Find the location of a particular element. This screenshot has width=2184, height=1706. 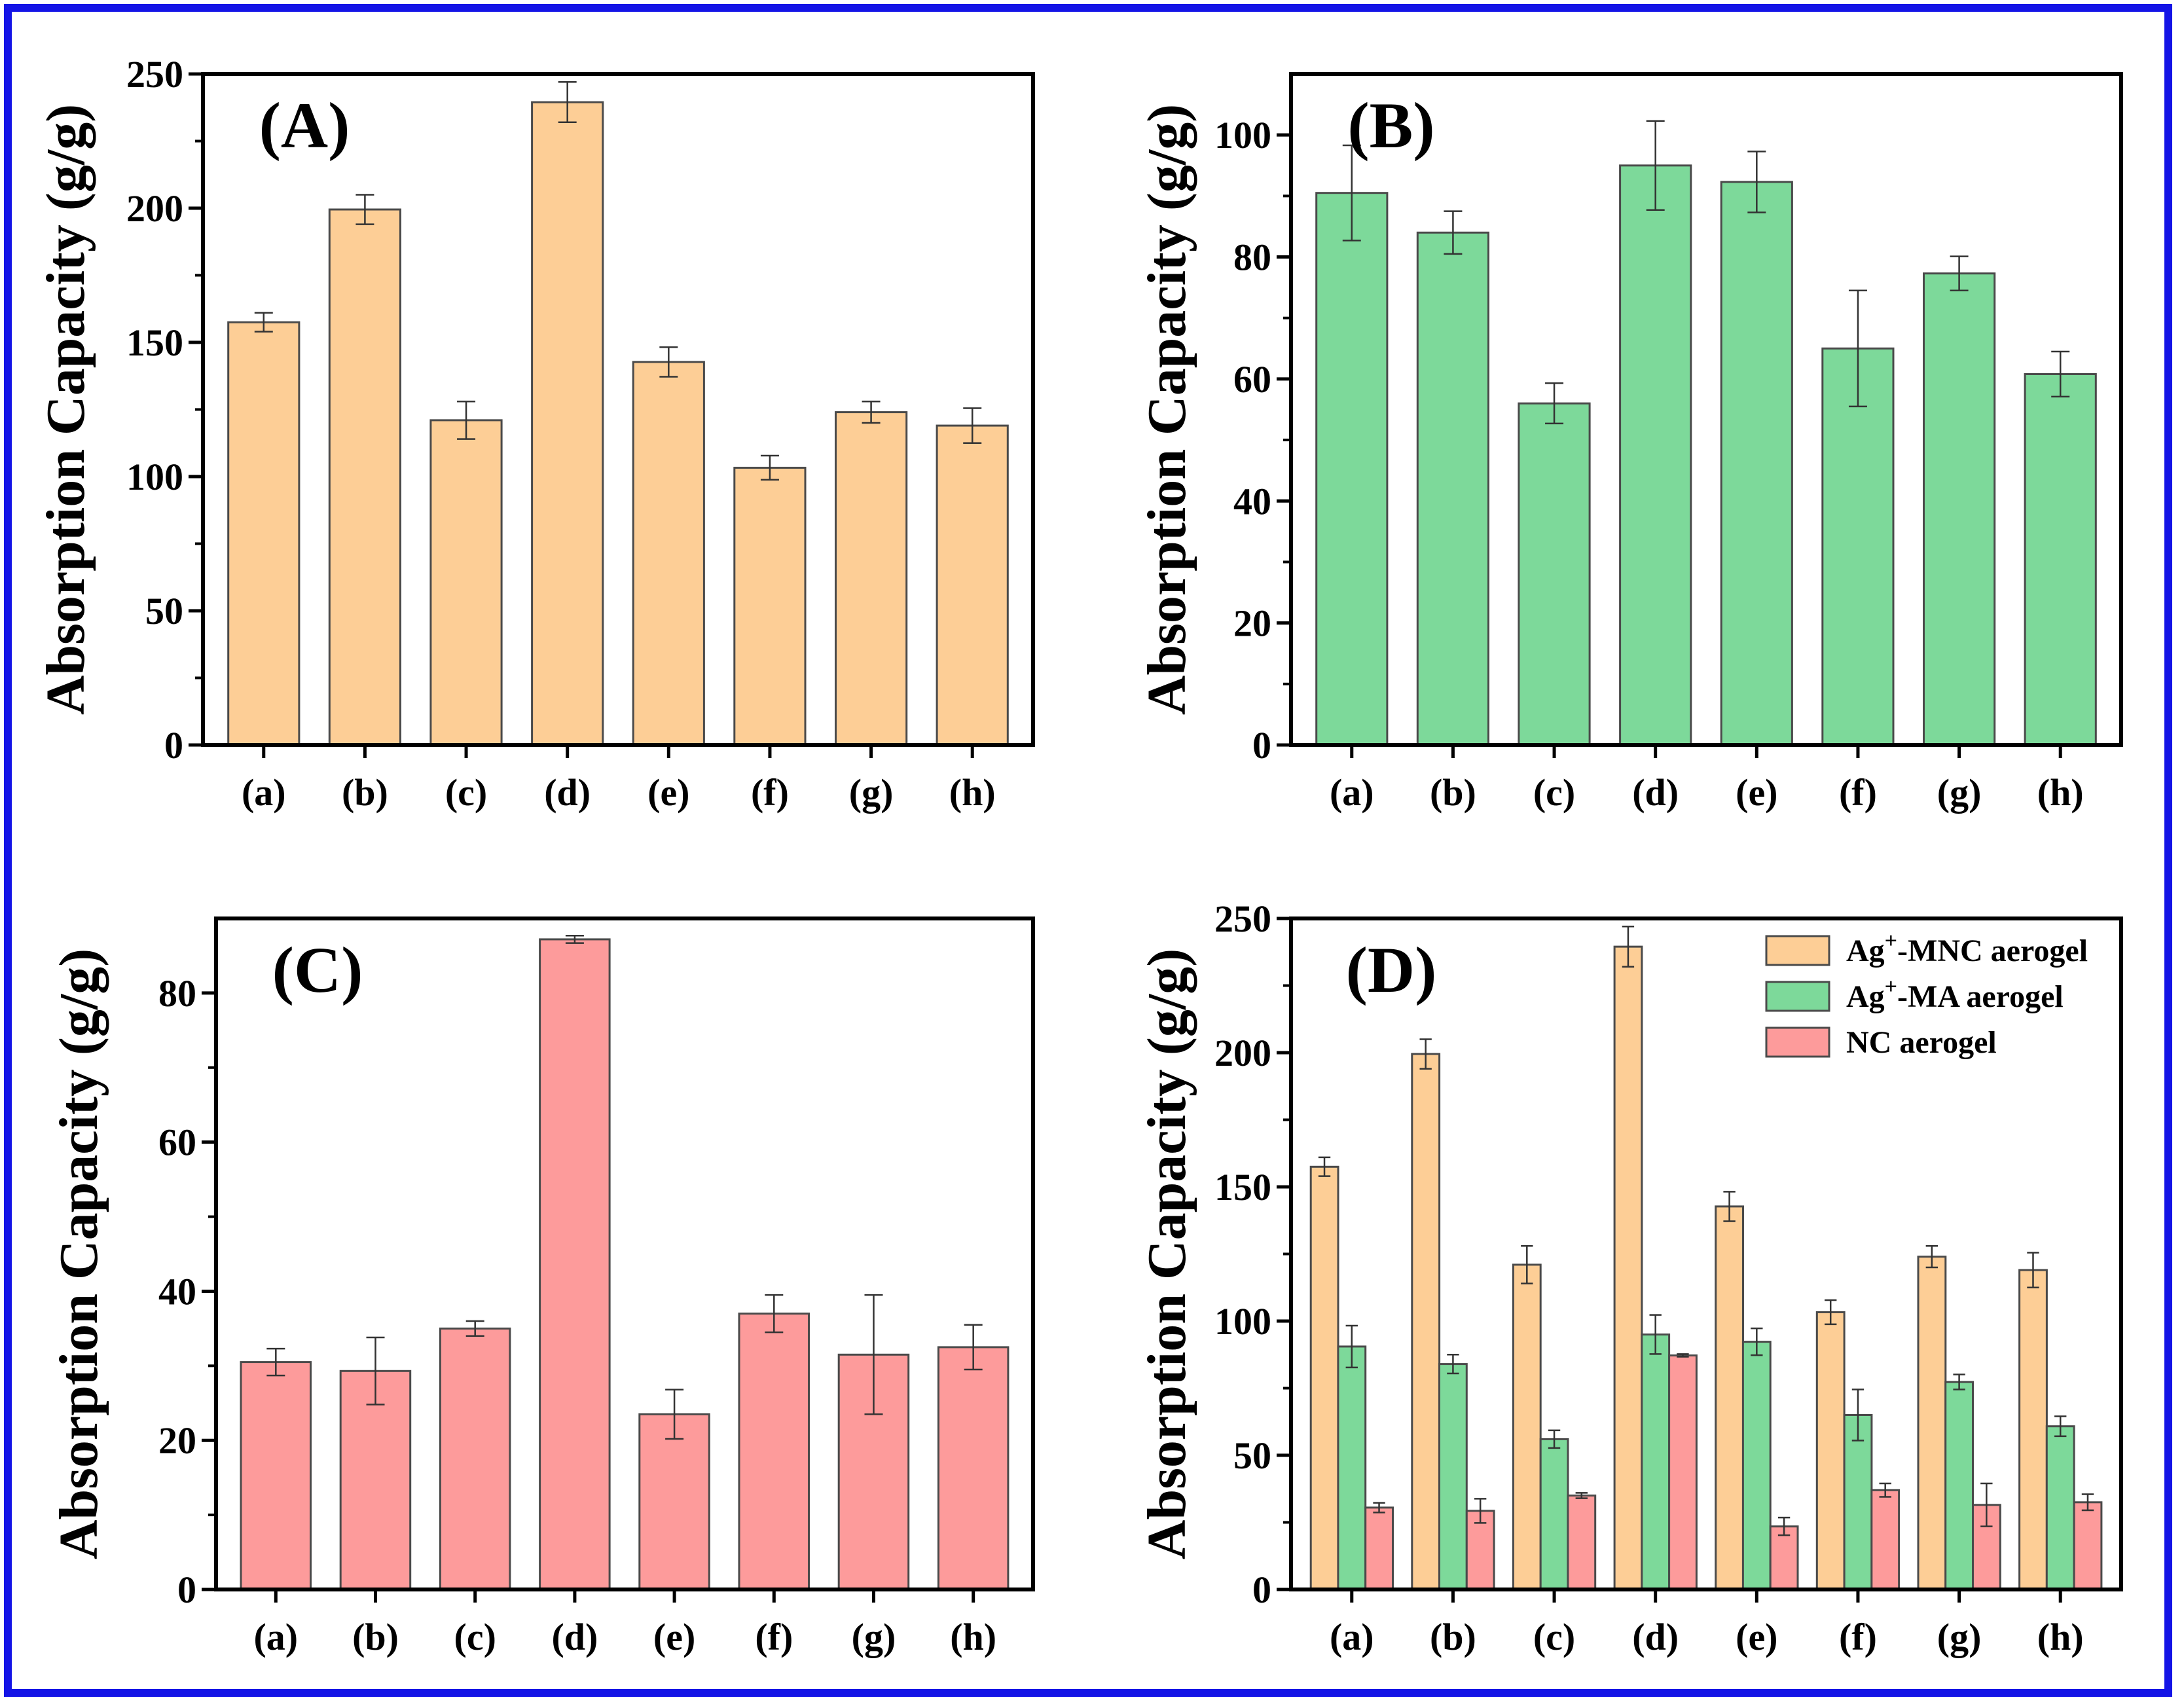

x-tick-label: (e) is located at coordinates (1756, 1637).